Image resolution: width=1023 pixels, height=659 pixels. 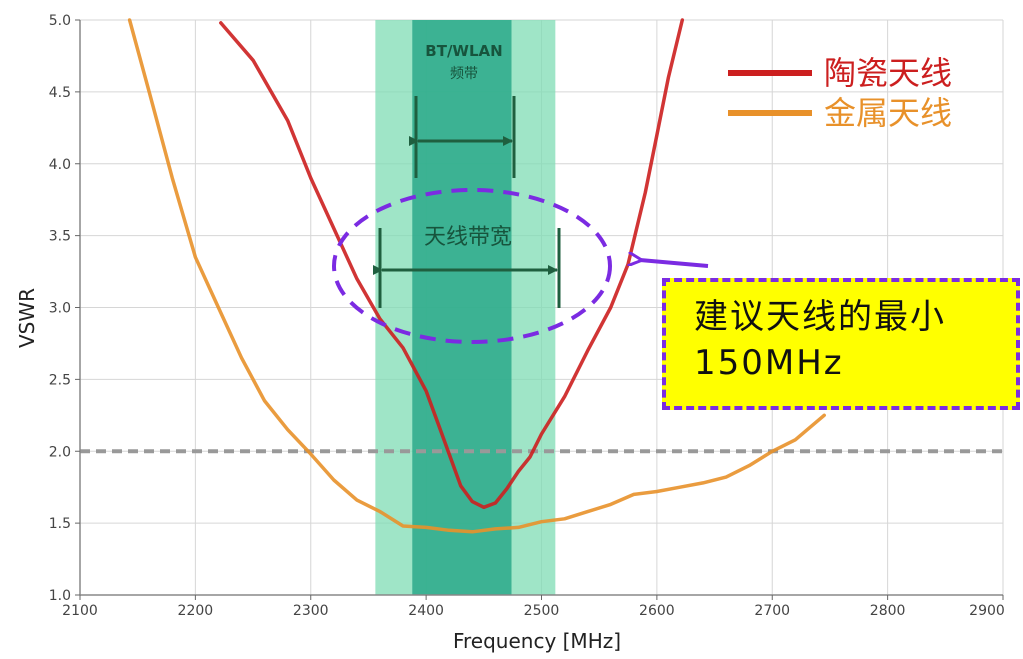 I want to click on antenna-bandwidth-label: 天线带宽, so click(x=468, y=237).